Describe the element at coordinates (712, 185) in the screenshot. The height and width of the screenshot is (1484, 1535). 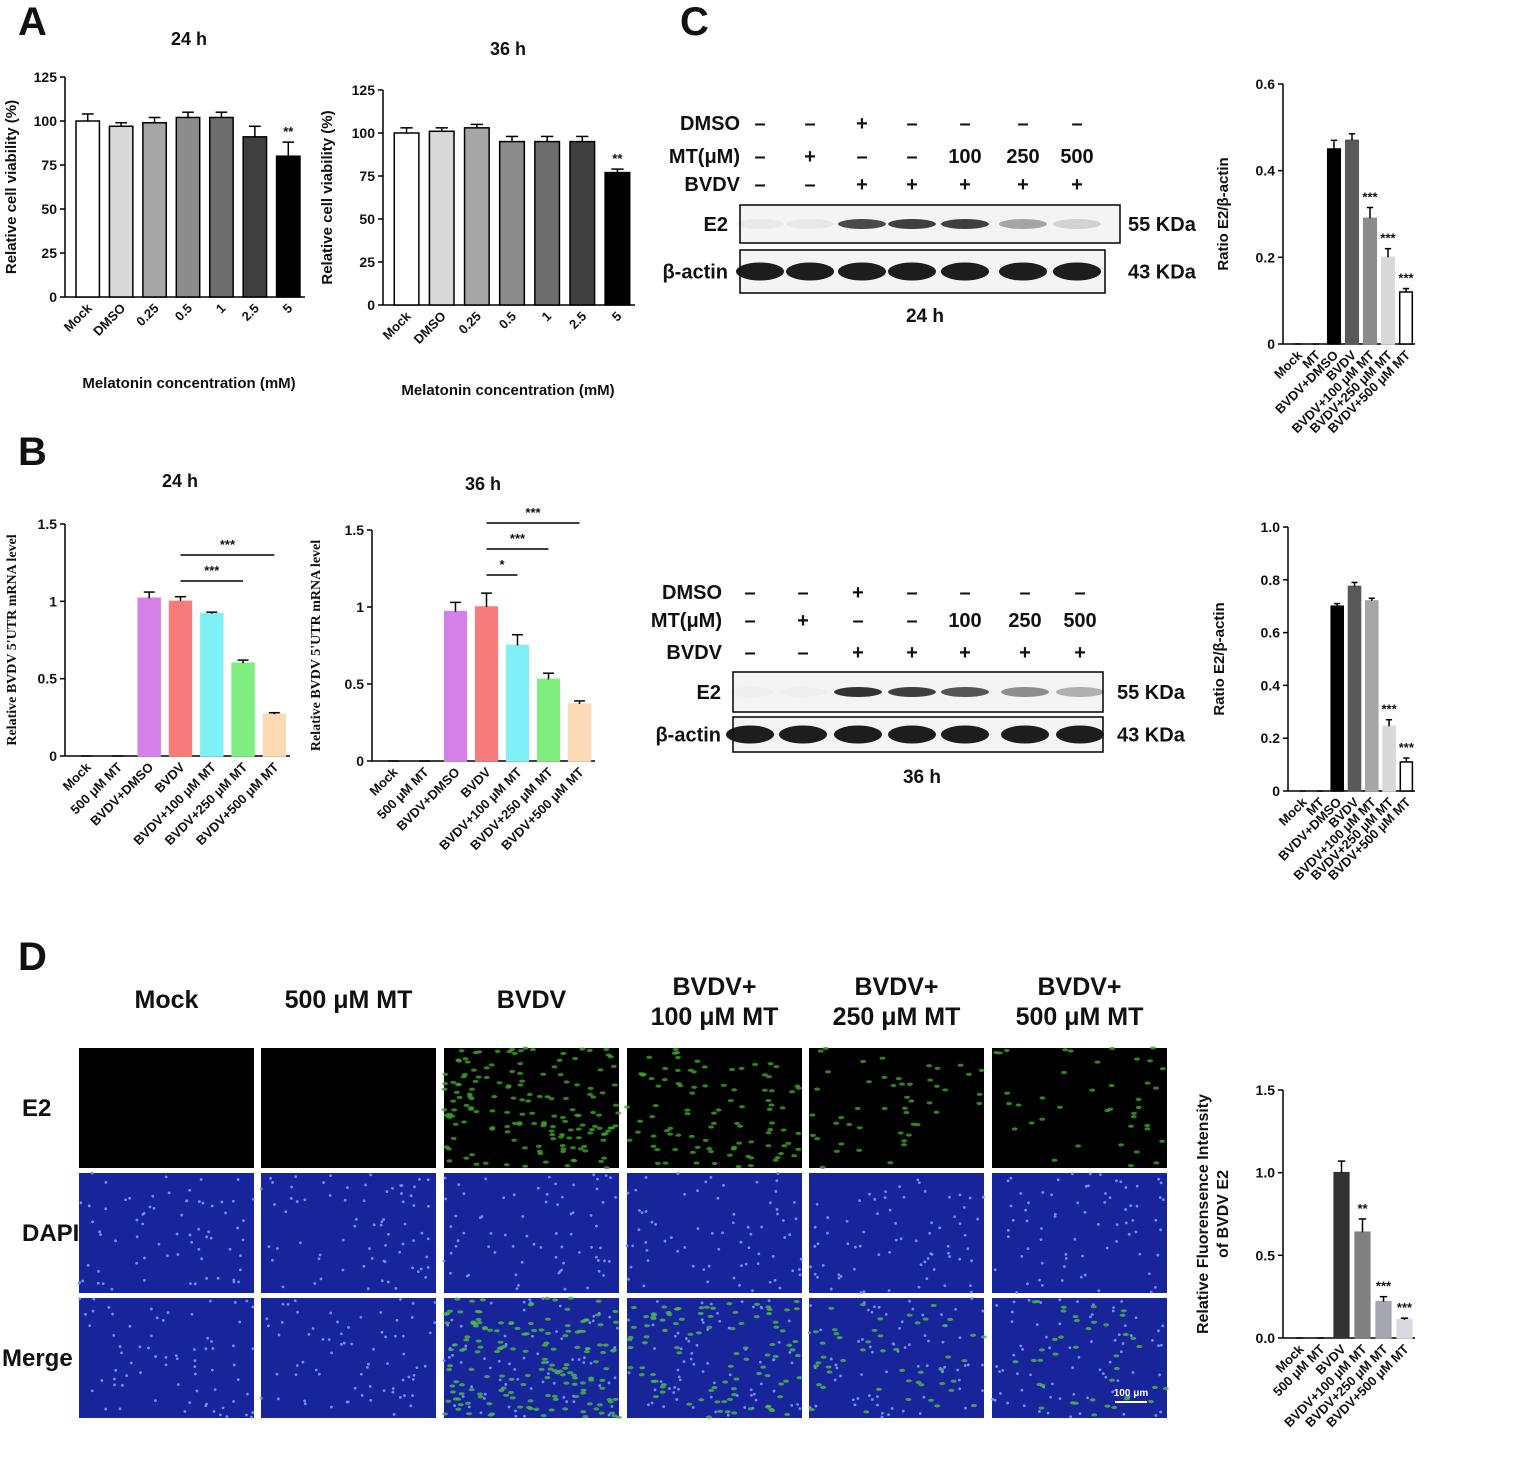
I see `blot-row-label: BVDV` at that location.